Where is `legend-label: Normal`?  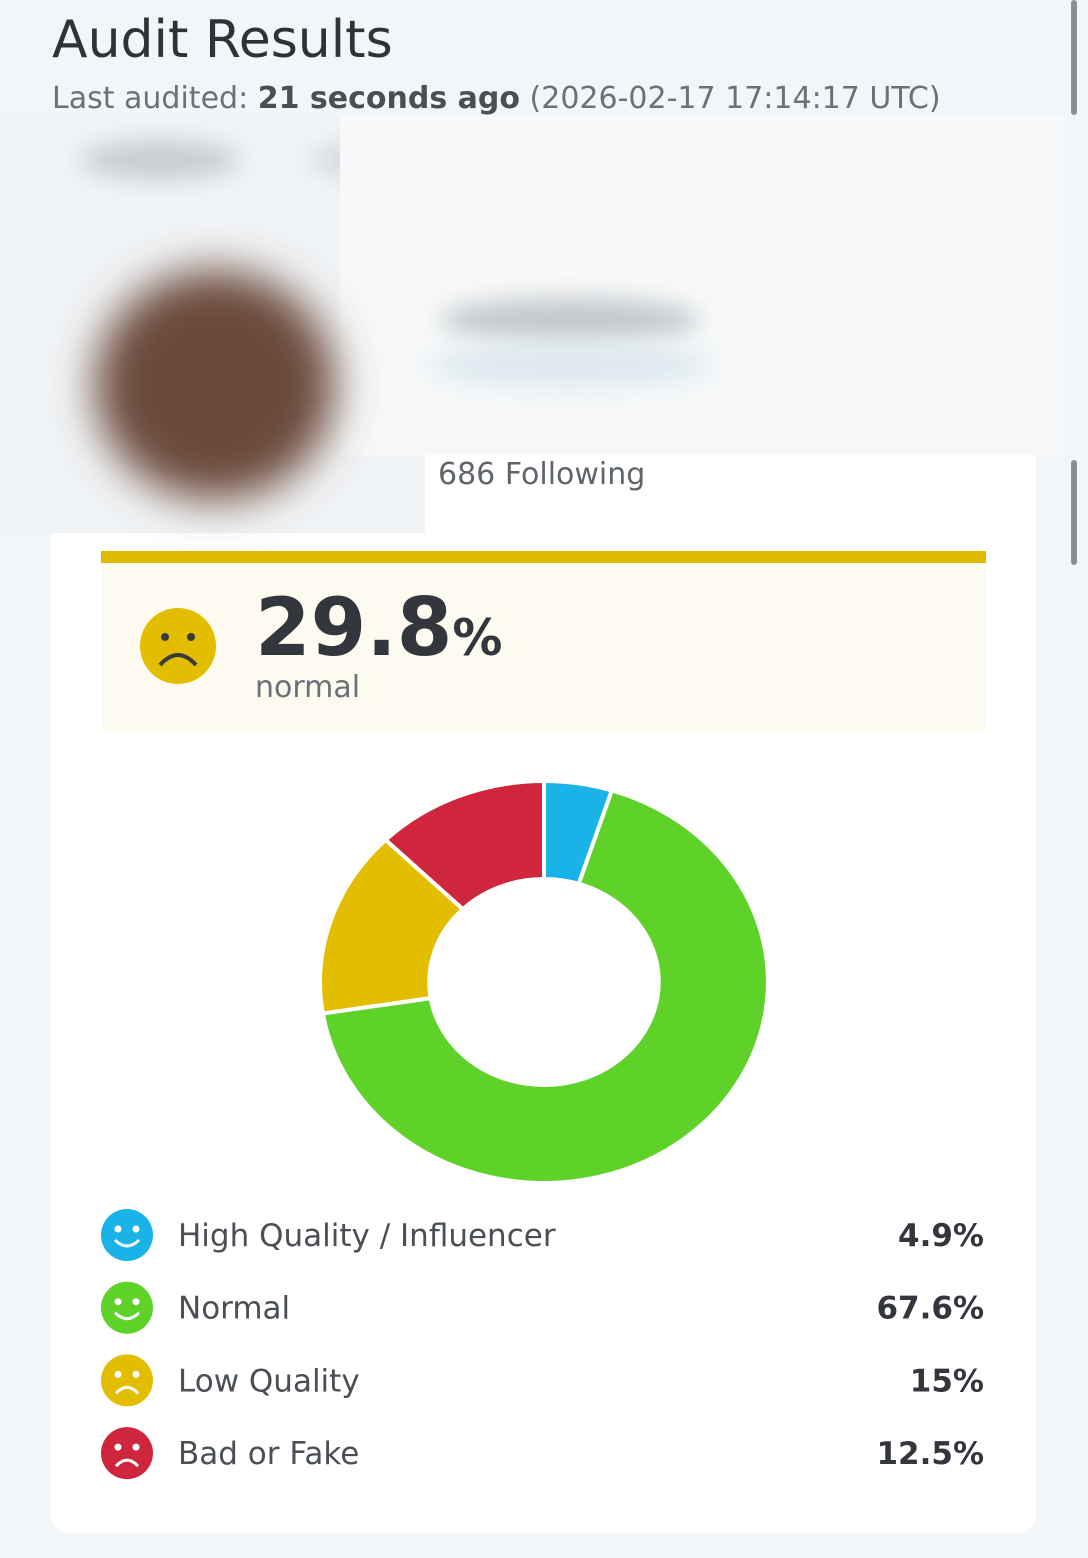 legend-label: Normal is located at coordinates (234, 1309).